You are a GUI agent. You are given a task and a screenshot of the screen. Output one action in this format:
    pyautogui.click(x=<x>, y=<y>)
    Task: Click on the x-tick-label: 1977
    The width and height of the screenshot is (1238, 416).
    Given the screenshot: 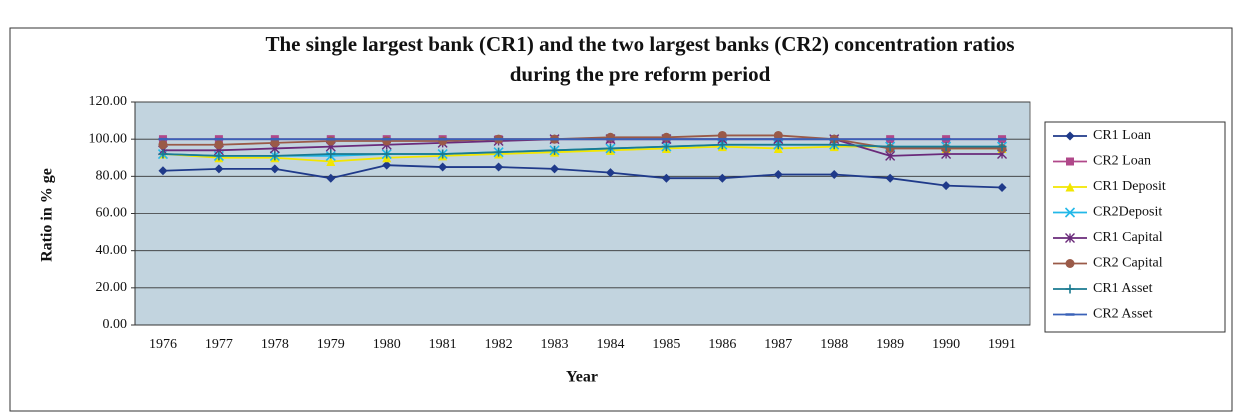 What is the action you would take?
    pyautogui.click(x=219, y=344)
    